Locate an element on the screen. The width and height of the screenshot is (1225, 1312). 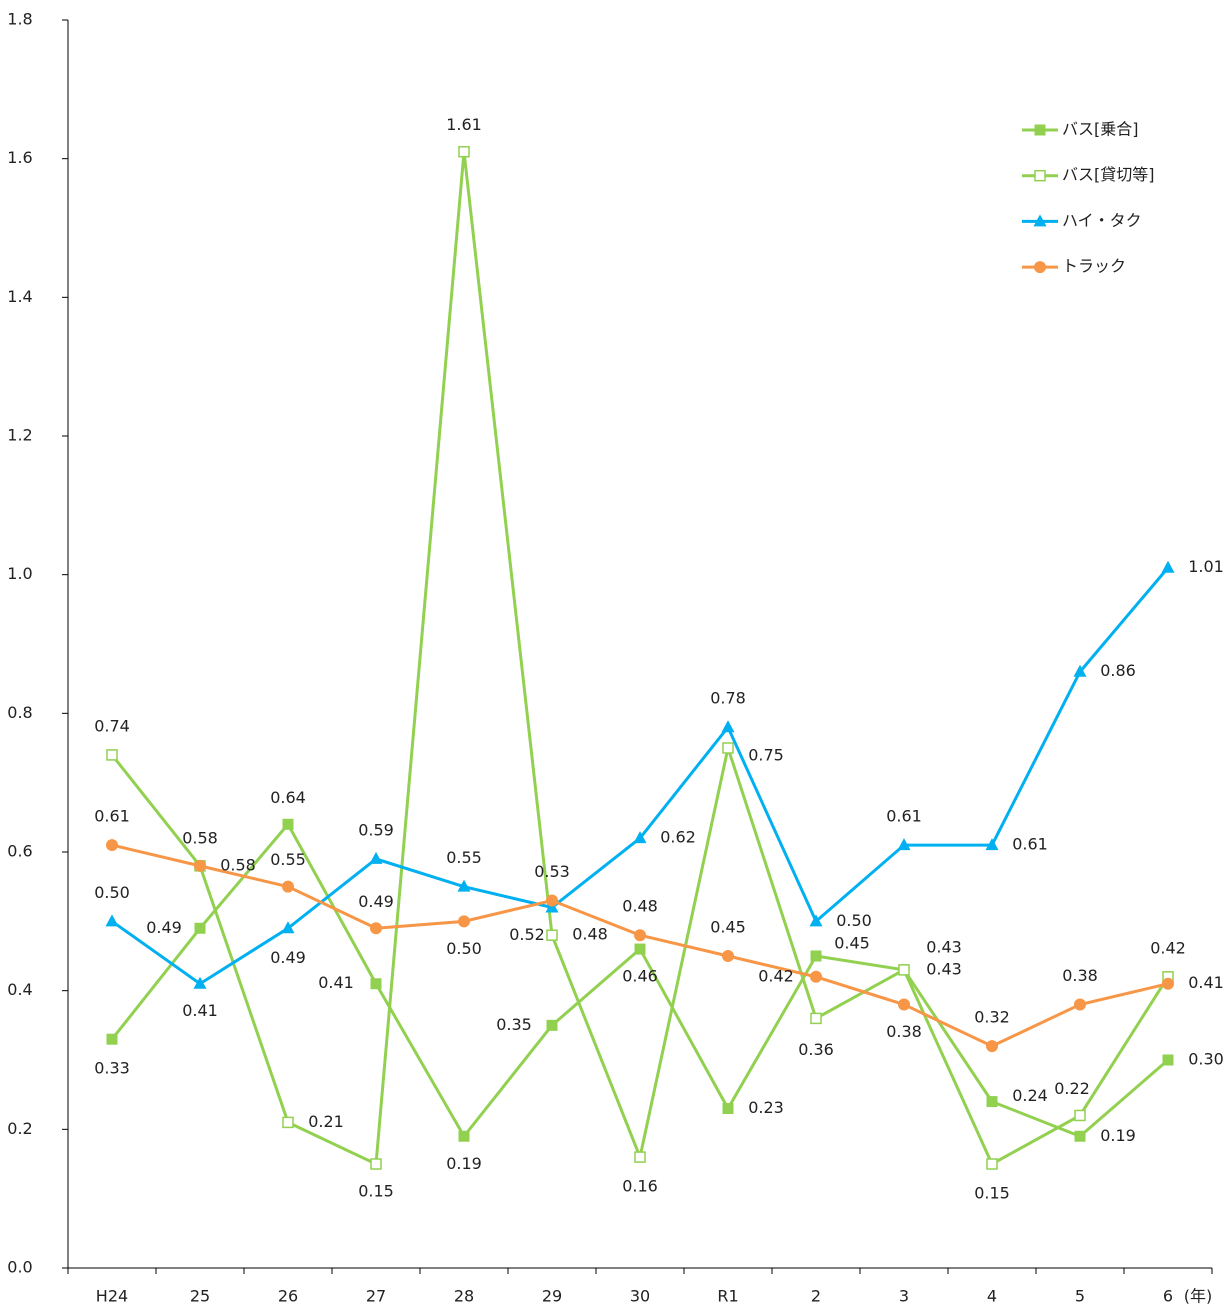
data-label: 0.74 is located at coordinates (112, 725).